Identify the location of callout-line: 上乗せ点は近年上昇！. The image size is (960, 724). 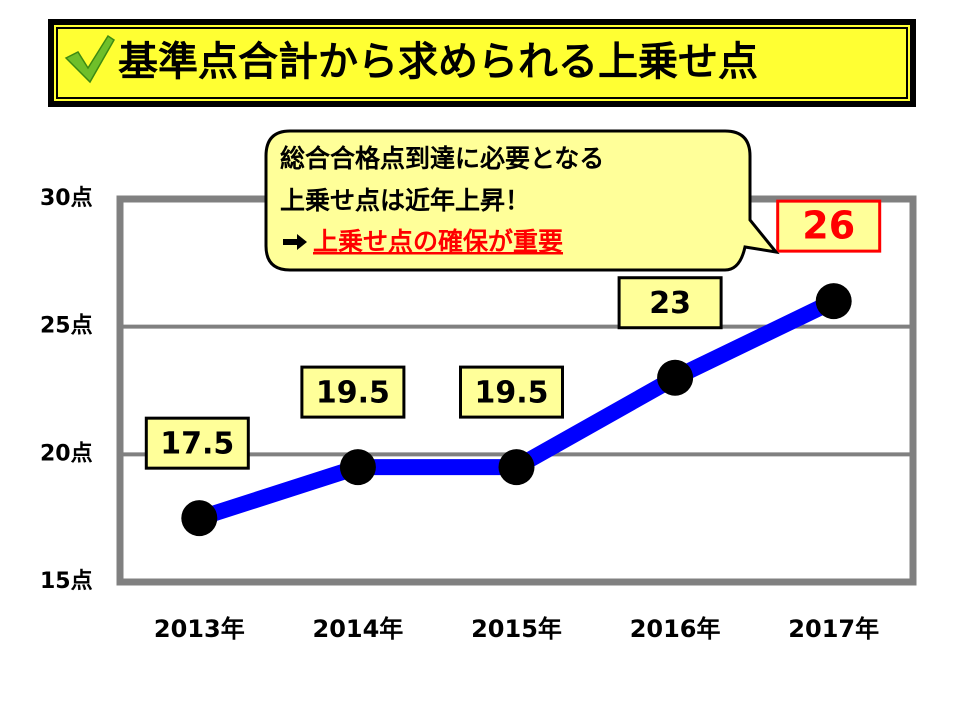
(405, 200).